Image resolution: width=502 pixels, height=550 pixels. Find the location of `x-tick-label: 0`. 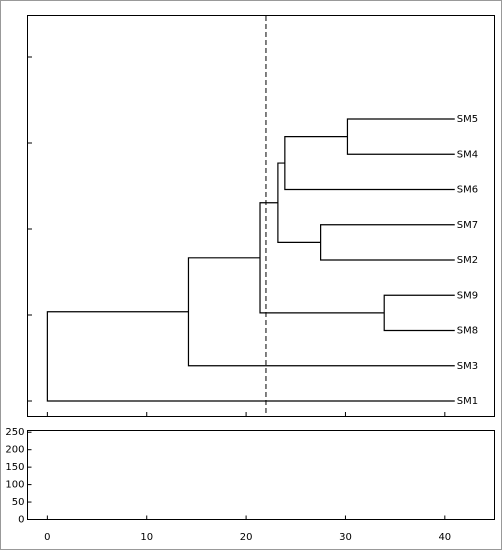

x-tick-label: 0 is located at coordinates (47, 537).